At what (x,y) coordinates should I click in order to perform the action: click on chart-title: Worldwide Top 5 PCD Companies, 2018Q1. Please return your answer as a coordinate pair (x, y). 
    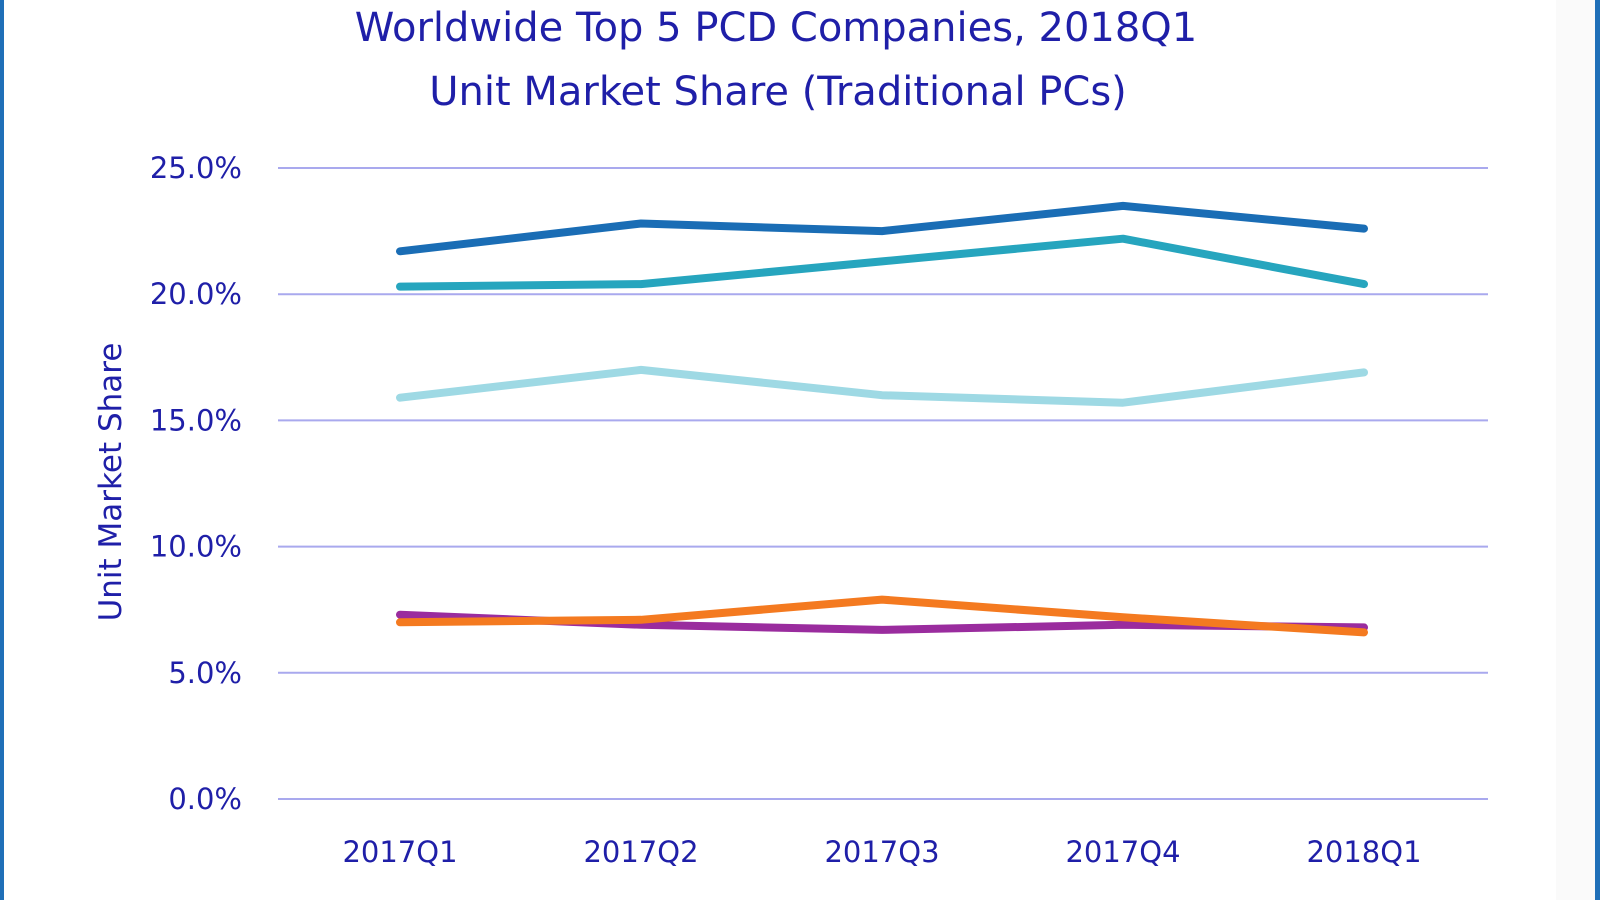
    Looking at the image, I should click on (776, 28).